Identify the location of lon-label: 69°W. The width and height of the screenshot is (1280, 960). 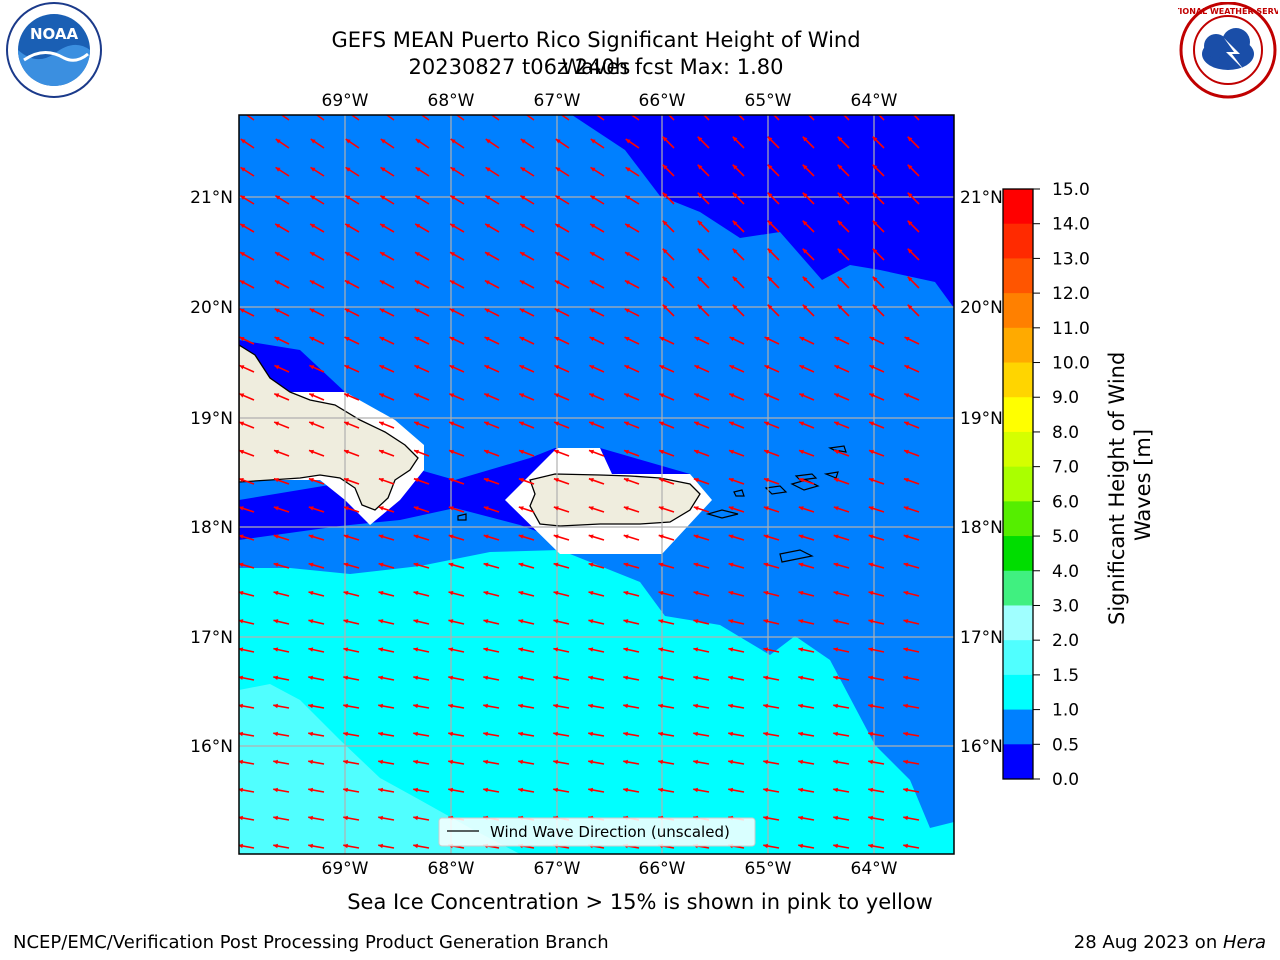
(345, 869).